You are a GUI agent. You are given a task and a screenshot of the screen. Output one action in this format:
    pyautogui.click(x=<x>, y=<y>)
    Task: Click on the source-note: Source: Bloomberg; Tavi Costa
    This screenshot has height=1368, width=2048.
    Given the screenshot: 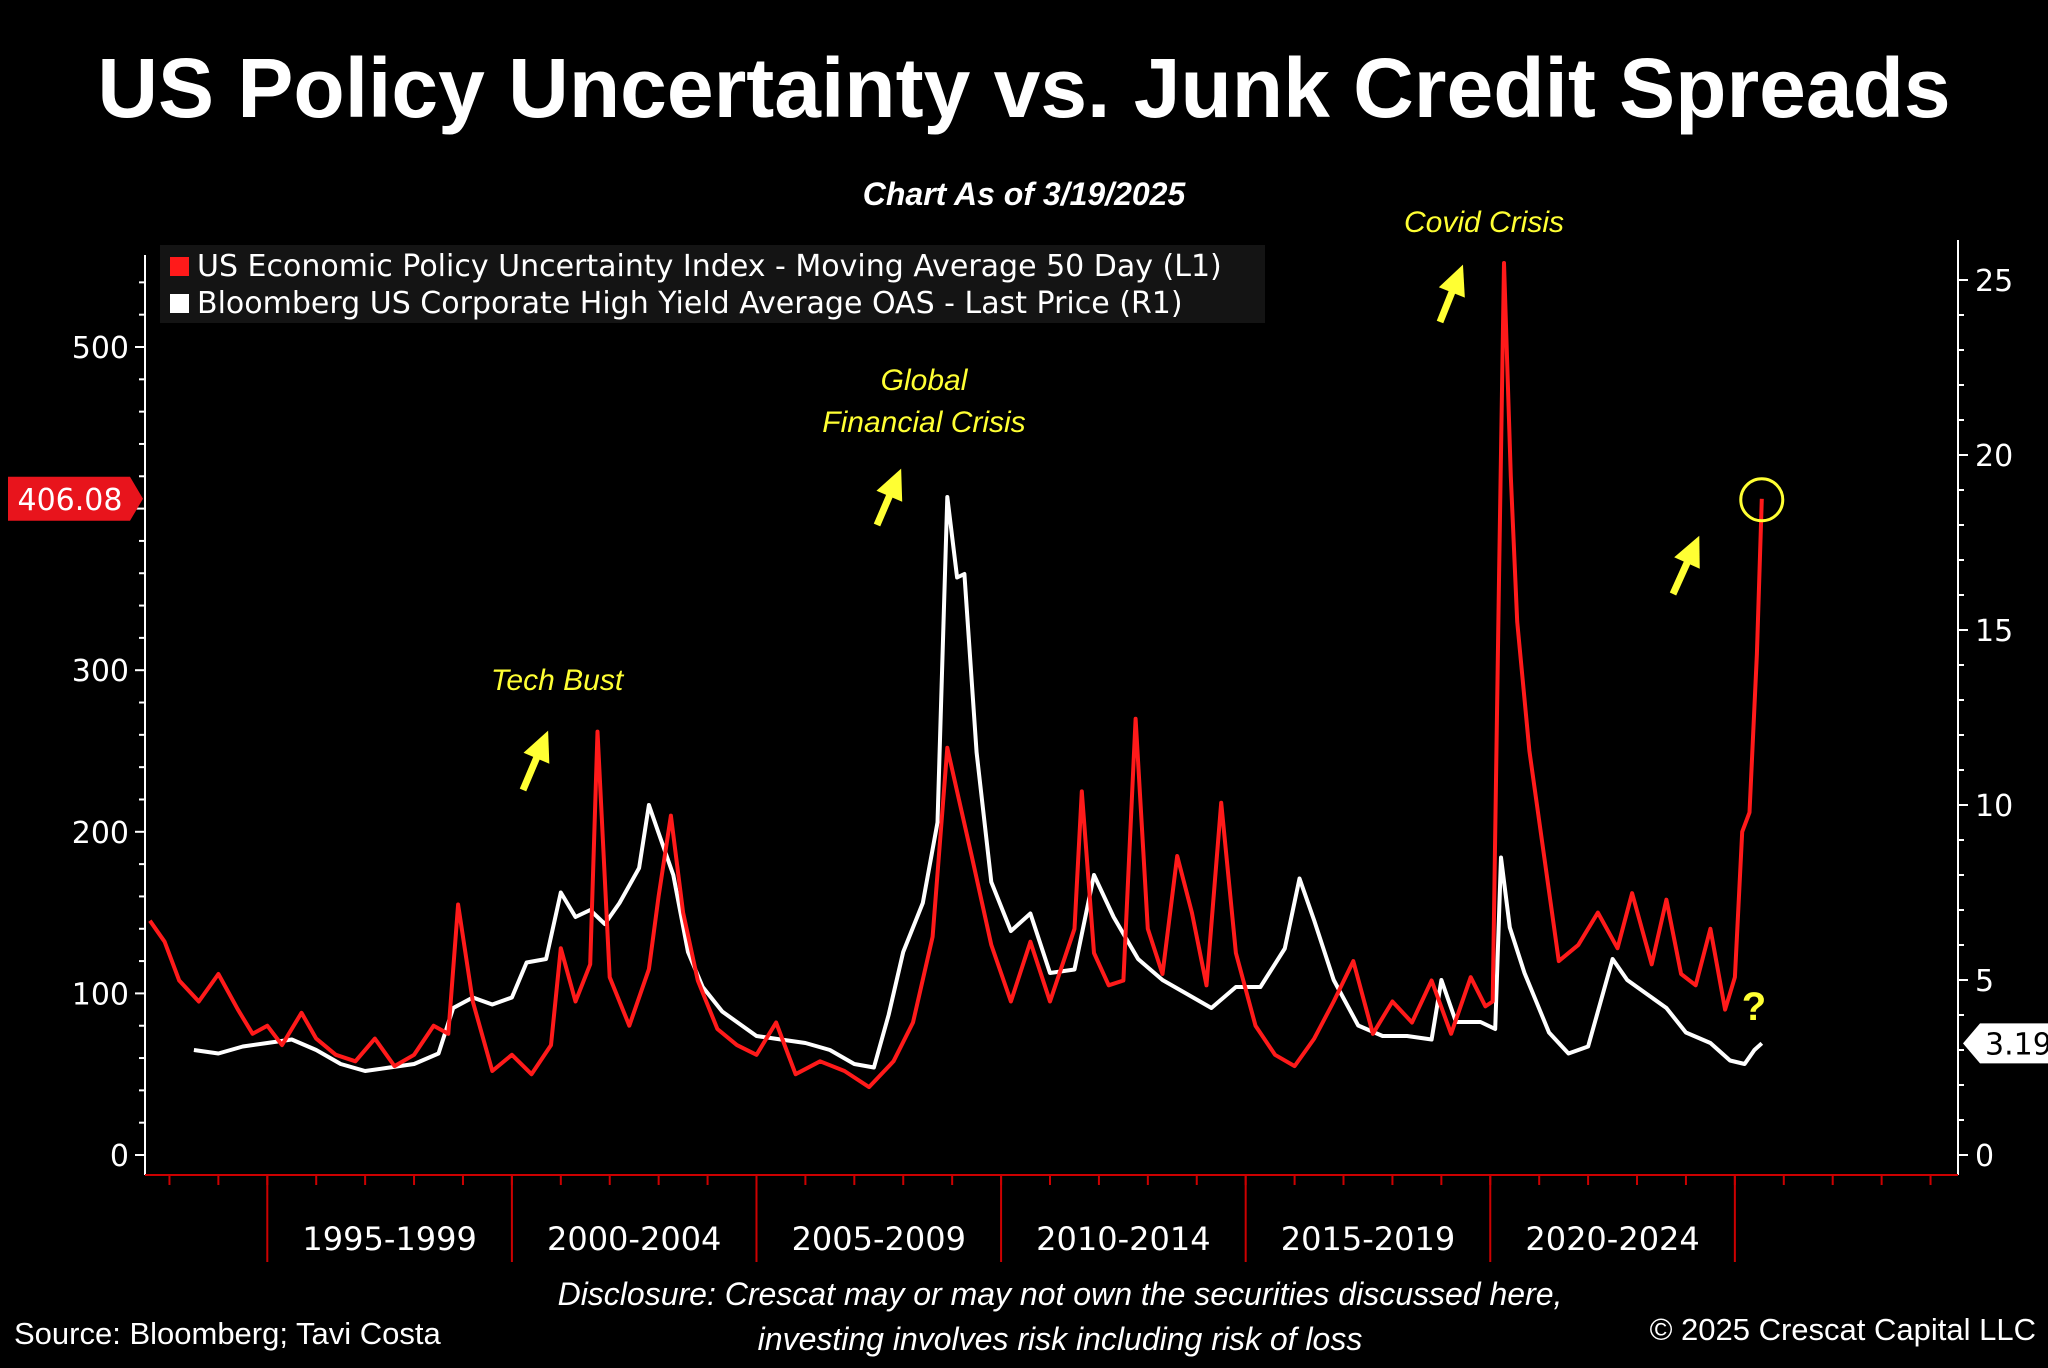 What is the action you would take?
    pyautogui.click(x=227, y=1333)
    